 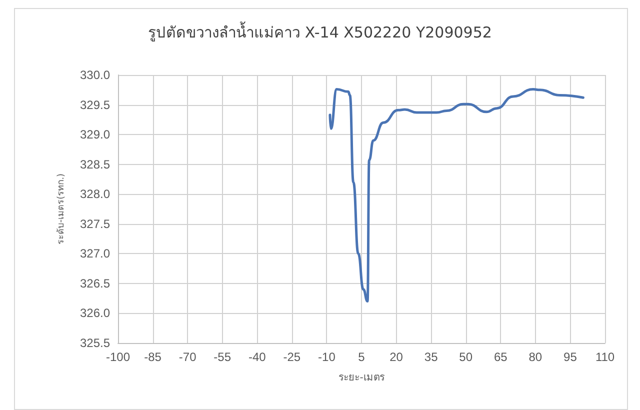 I want to click on x-tick-label: -40, so click(x=257, y=357).